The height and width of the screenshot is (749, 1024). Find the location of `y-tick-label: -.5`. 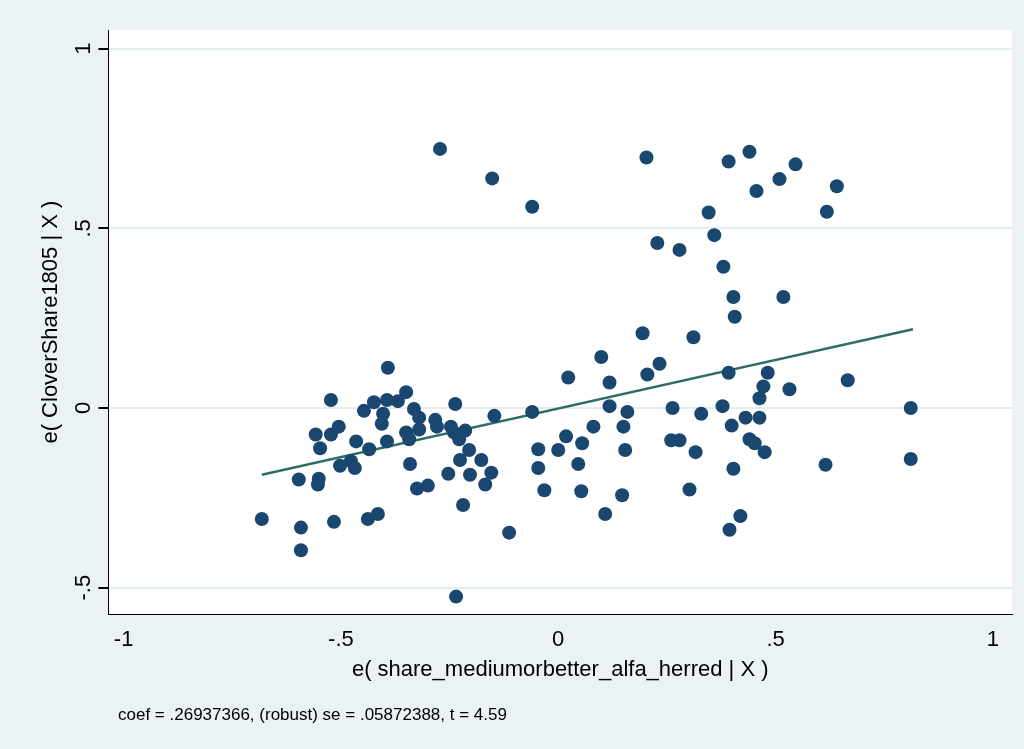

y-tick-label: -.5 is located at coordinates (83, 587).